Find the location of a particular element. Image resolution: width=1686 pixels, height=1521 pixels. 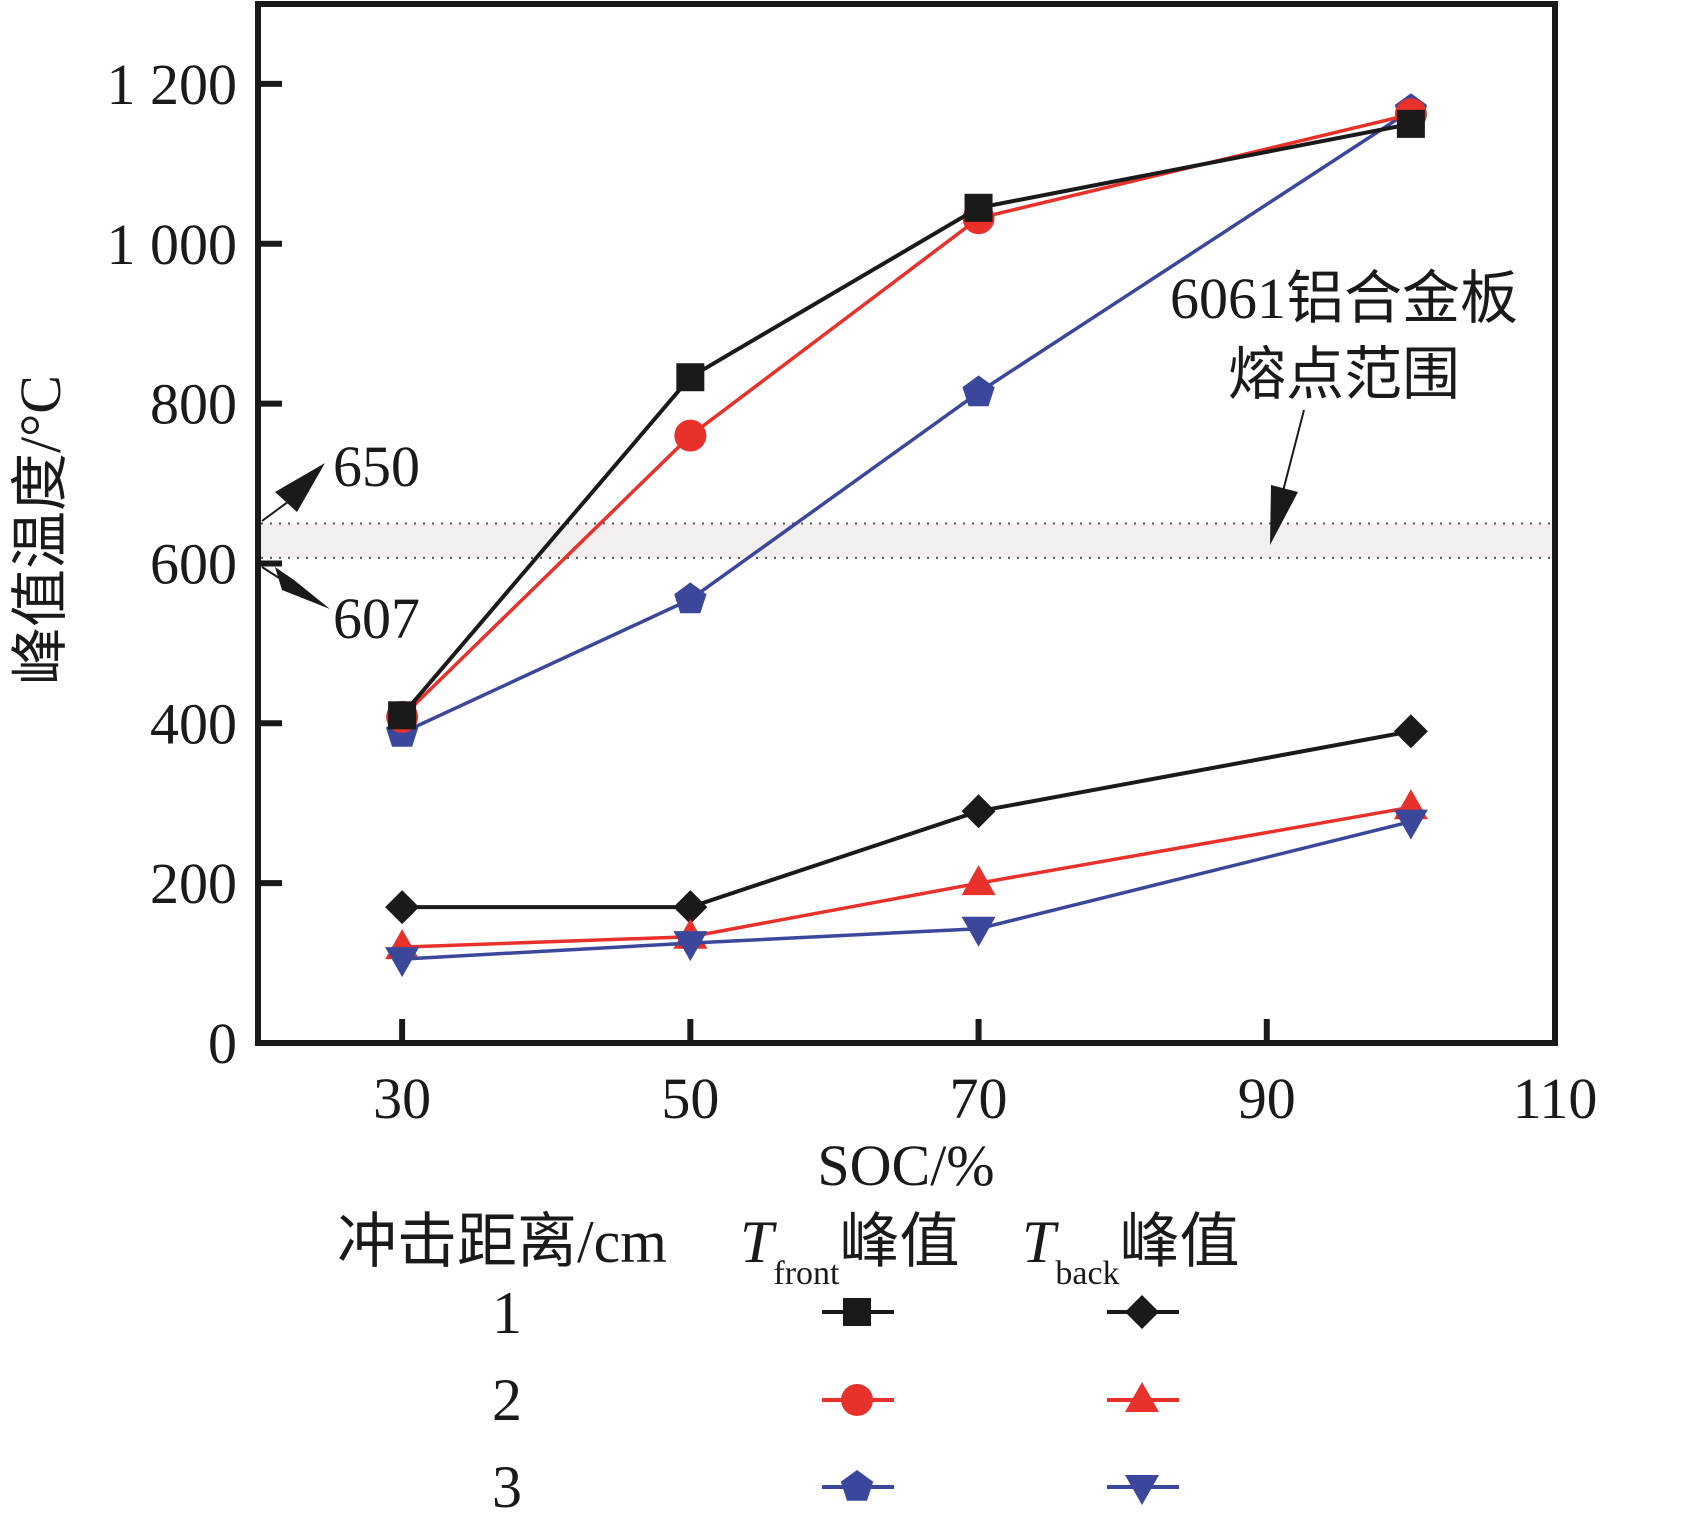

legend-pentagon-icon is located at coordinates (857, 1485).